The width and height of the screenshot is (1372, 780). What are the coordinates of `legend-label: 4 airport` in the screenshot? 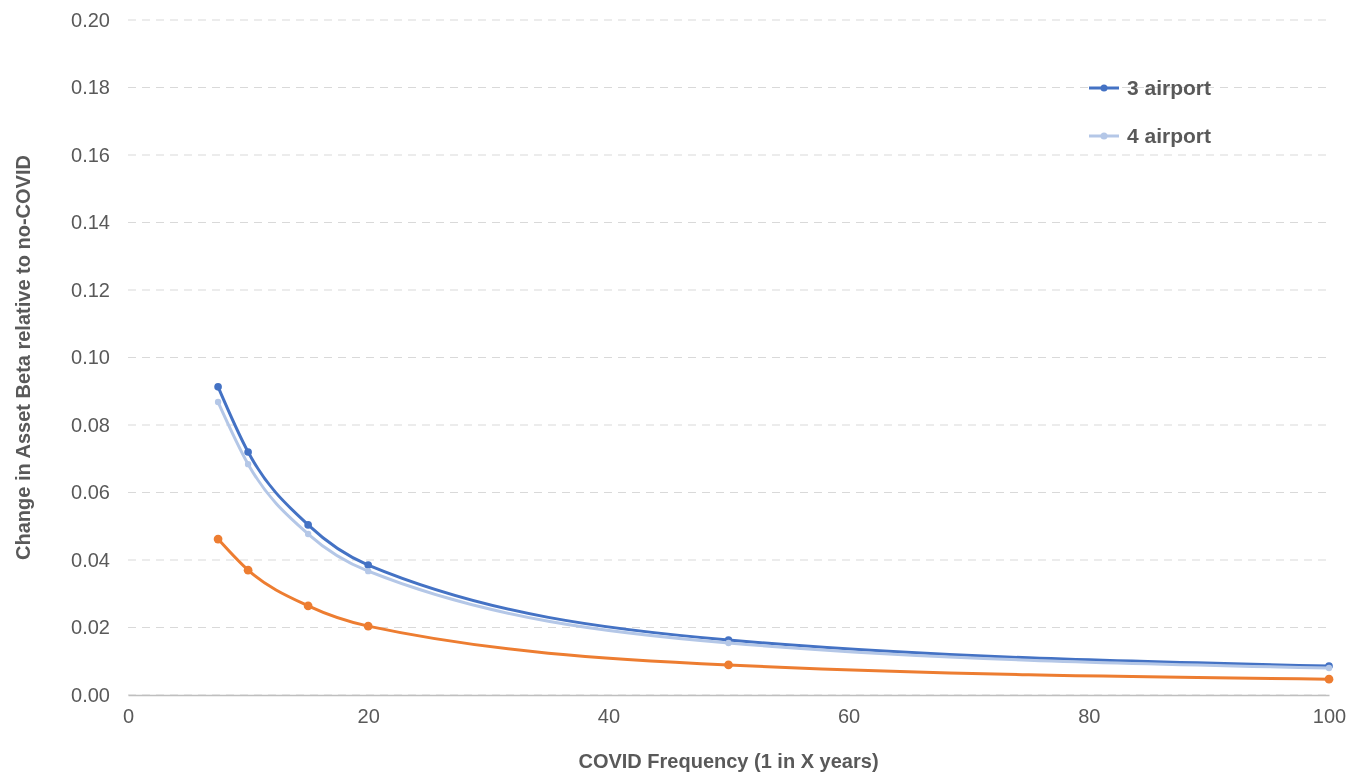 It's located at (1169, 136).